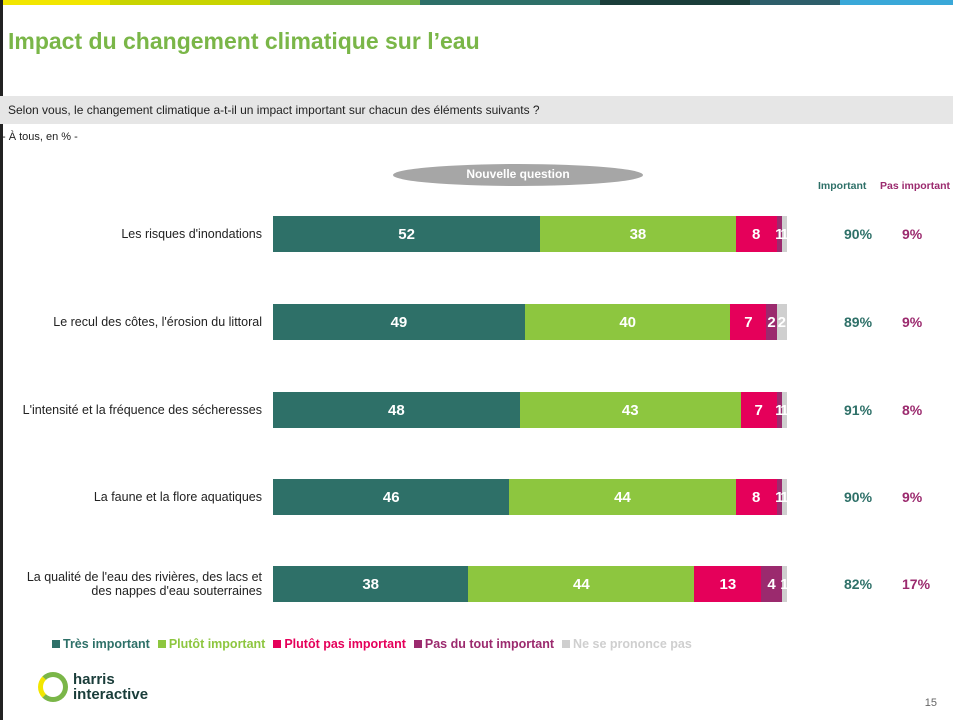 The height and width of the screenshot is (720, 953). I want to click on legend-item: Pas du tout important, so click(484, 644).